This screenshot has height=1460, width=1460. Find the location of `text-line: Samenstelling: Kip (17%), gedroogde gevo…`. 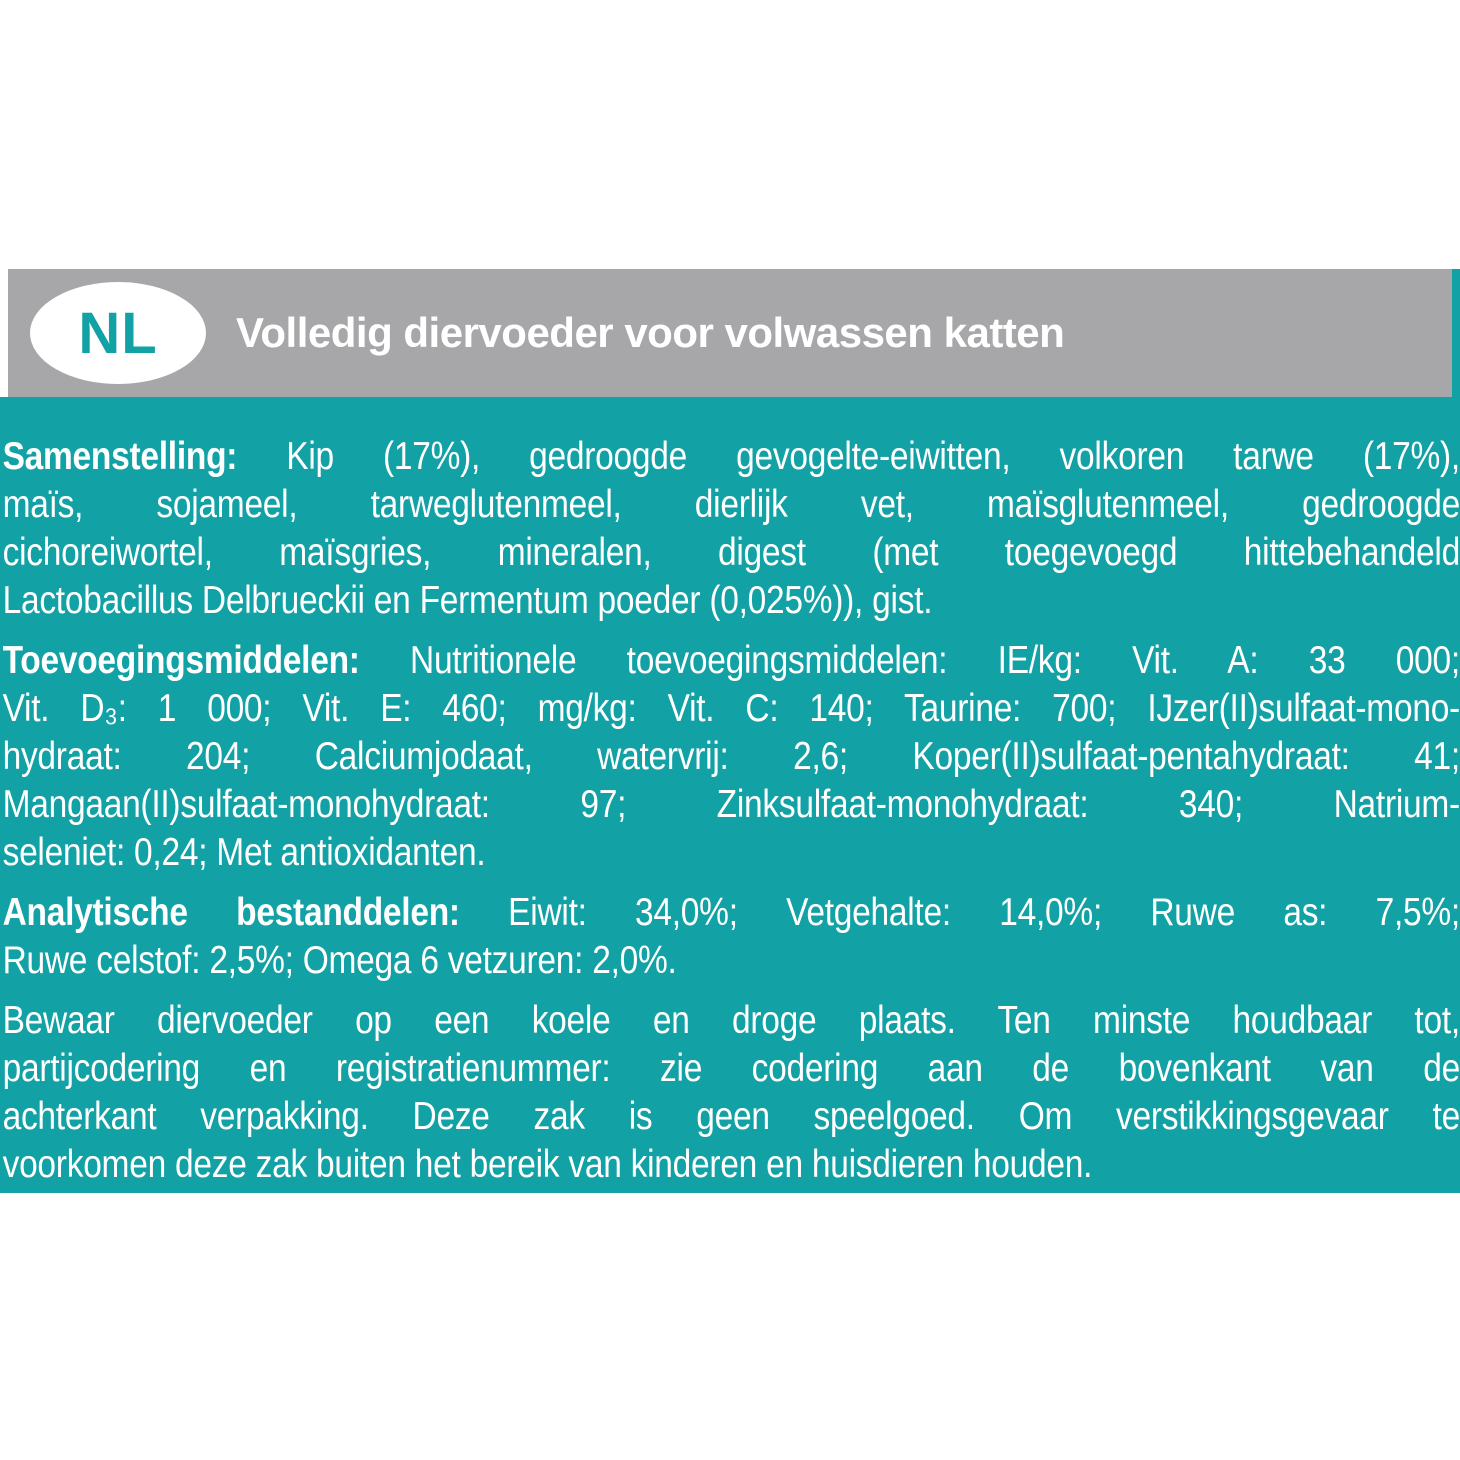

text-line: Samenstelling: Kip (17%), gedroogde gevo… is located at coordinates (730, 457).